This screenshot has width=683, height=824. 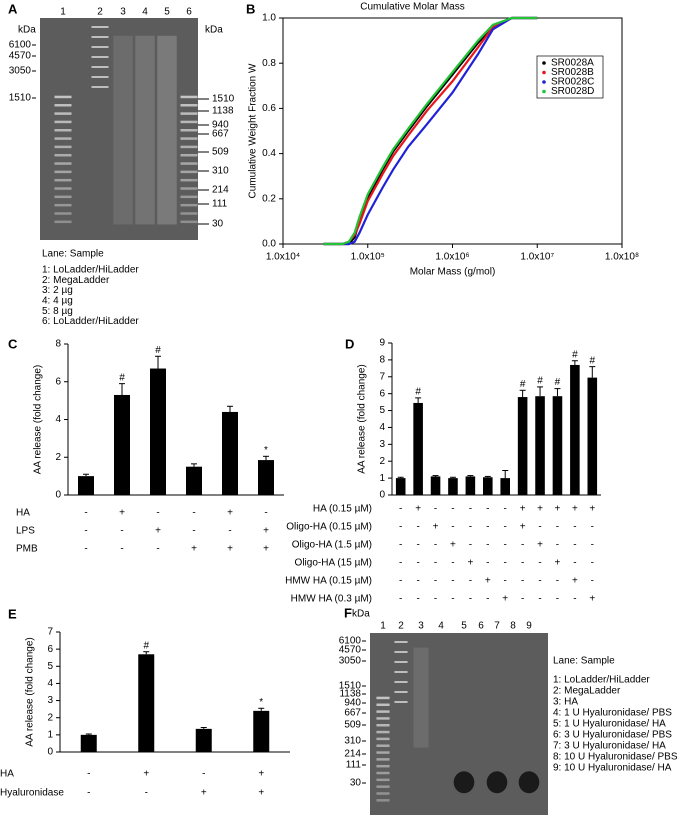 What do you see at coordinates (382, 410) in the screenshot?
I see `y-tick-label: 5` at bounding box center [382, 410].